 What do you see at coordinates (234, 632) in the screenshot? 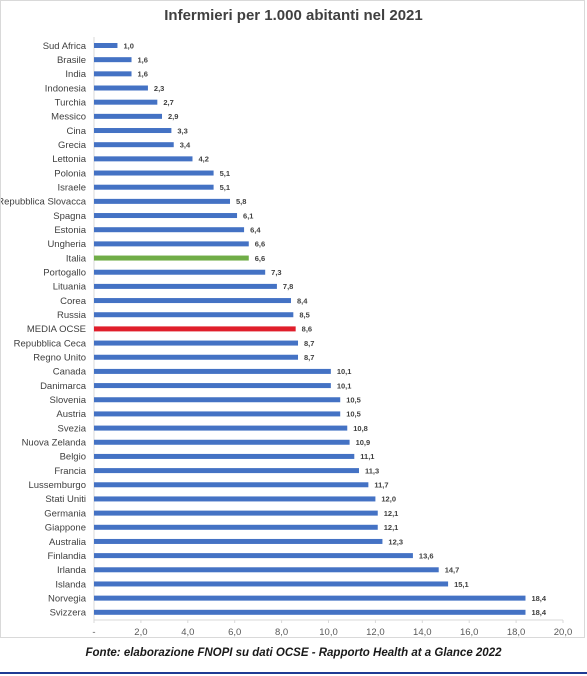
I see `x-tick-label: 6,0` at bounding box center [234, 632].